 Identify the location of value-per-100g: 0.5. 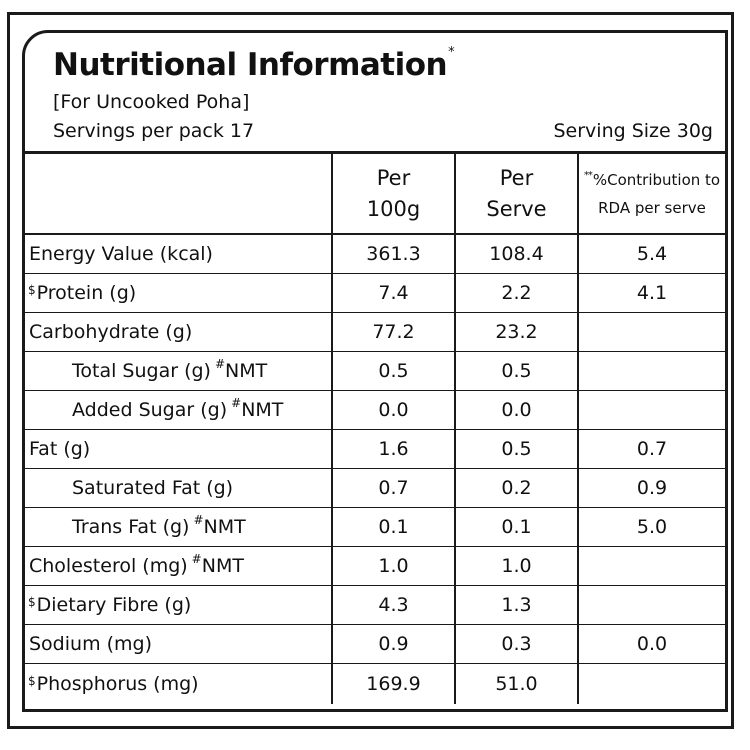
(394, 371).